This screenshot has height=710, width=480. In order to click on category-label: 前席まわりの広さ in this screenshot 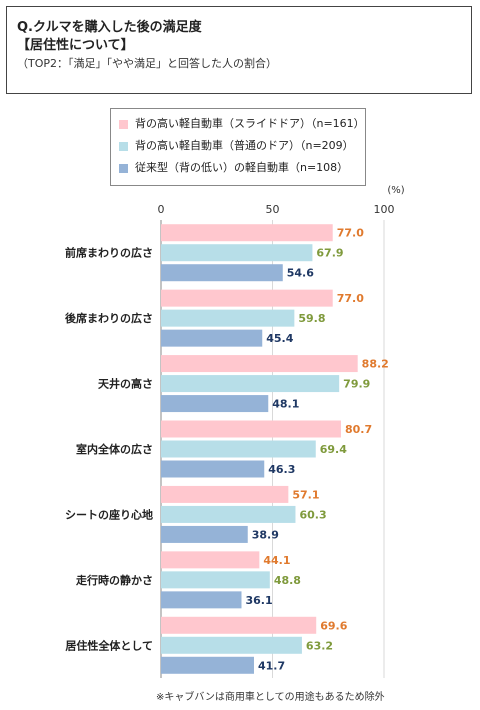, I will do `click(109, 253)`.